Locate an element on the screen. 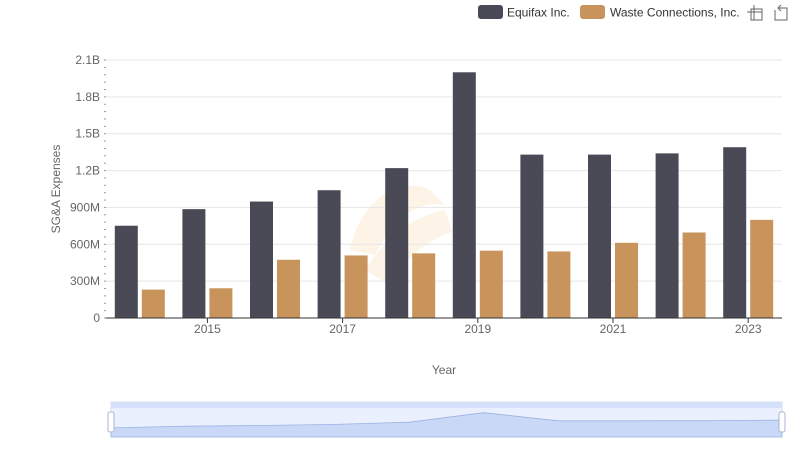 The height and width of the screenshot is (461, 800). y-tick-label: 1.2B is located at coordinates (87, 171).